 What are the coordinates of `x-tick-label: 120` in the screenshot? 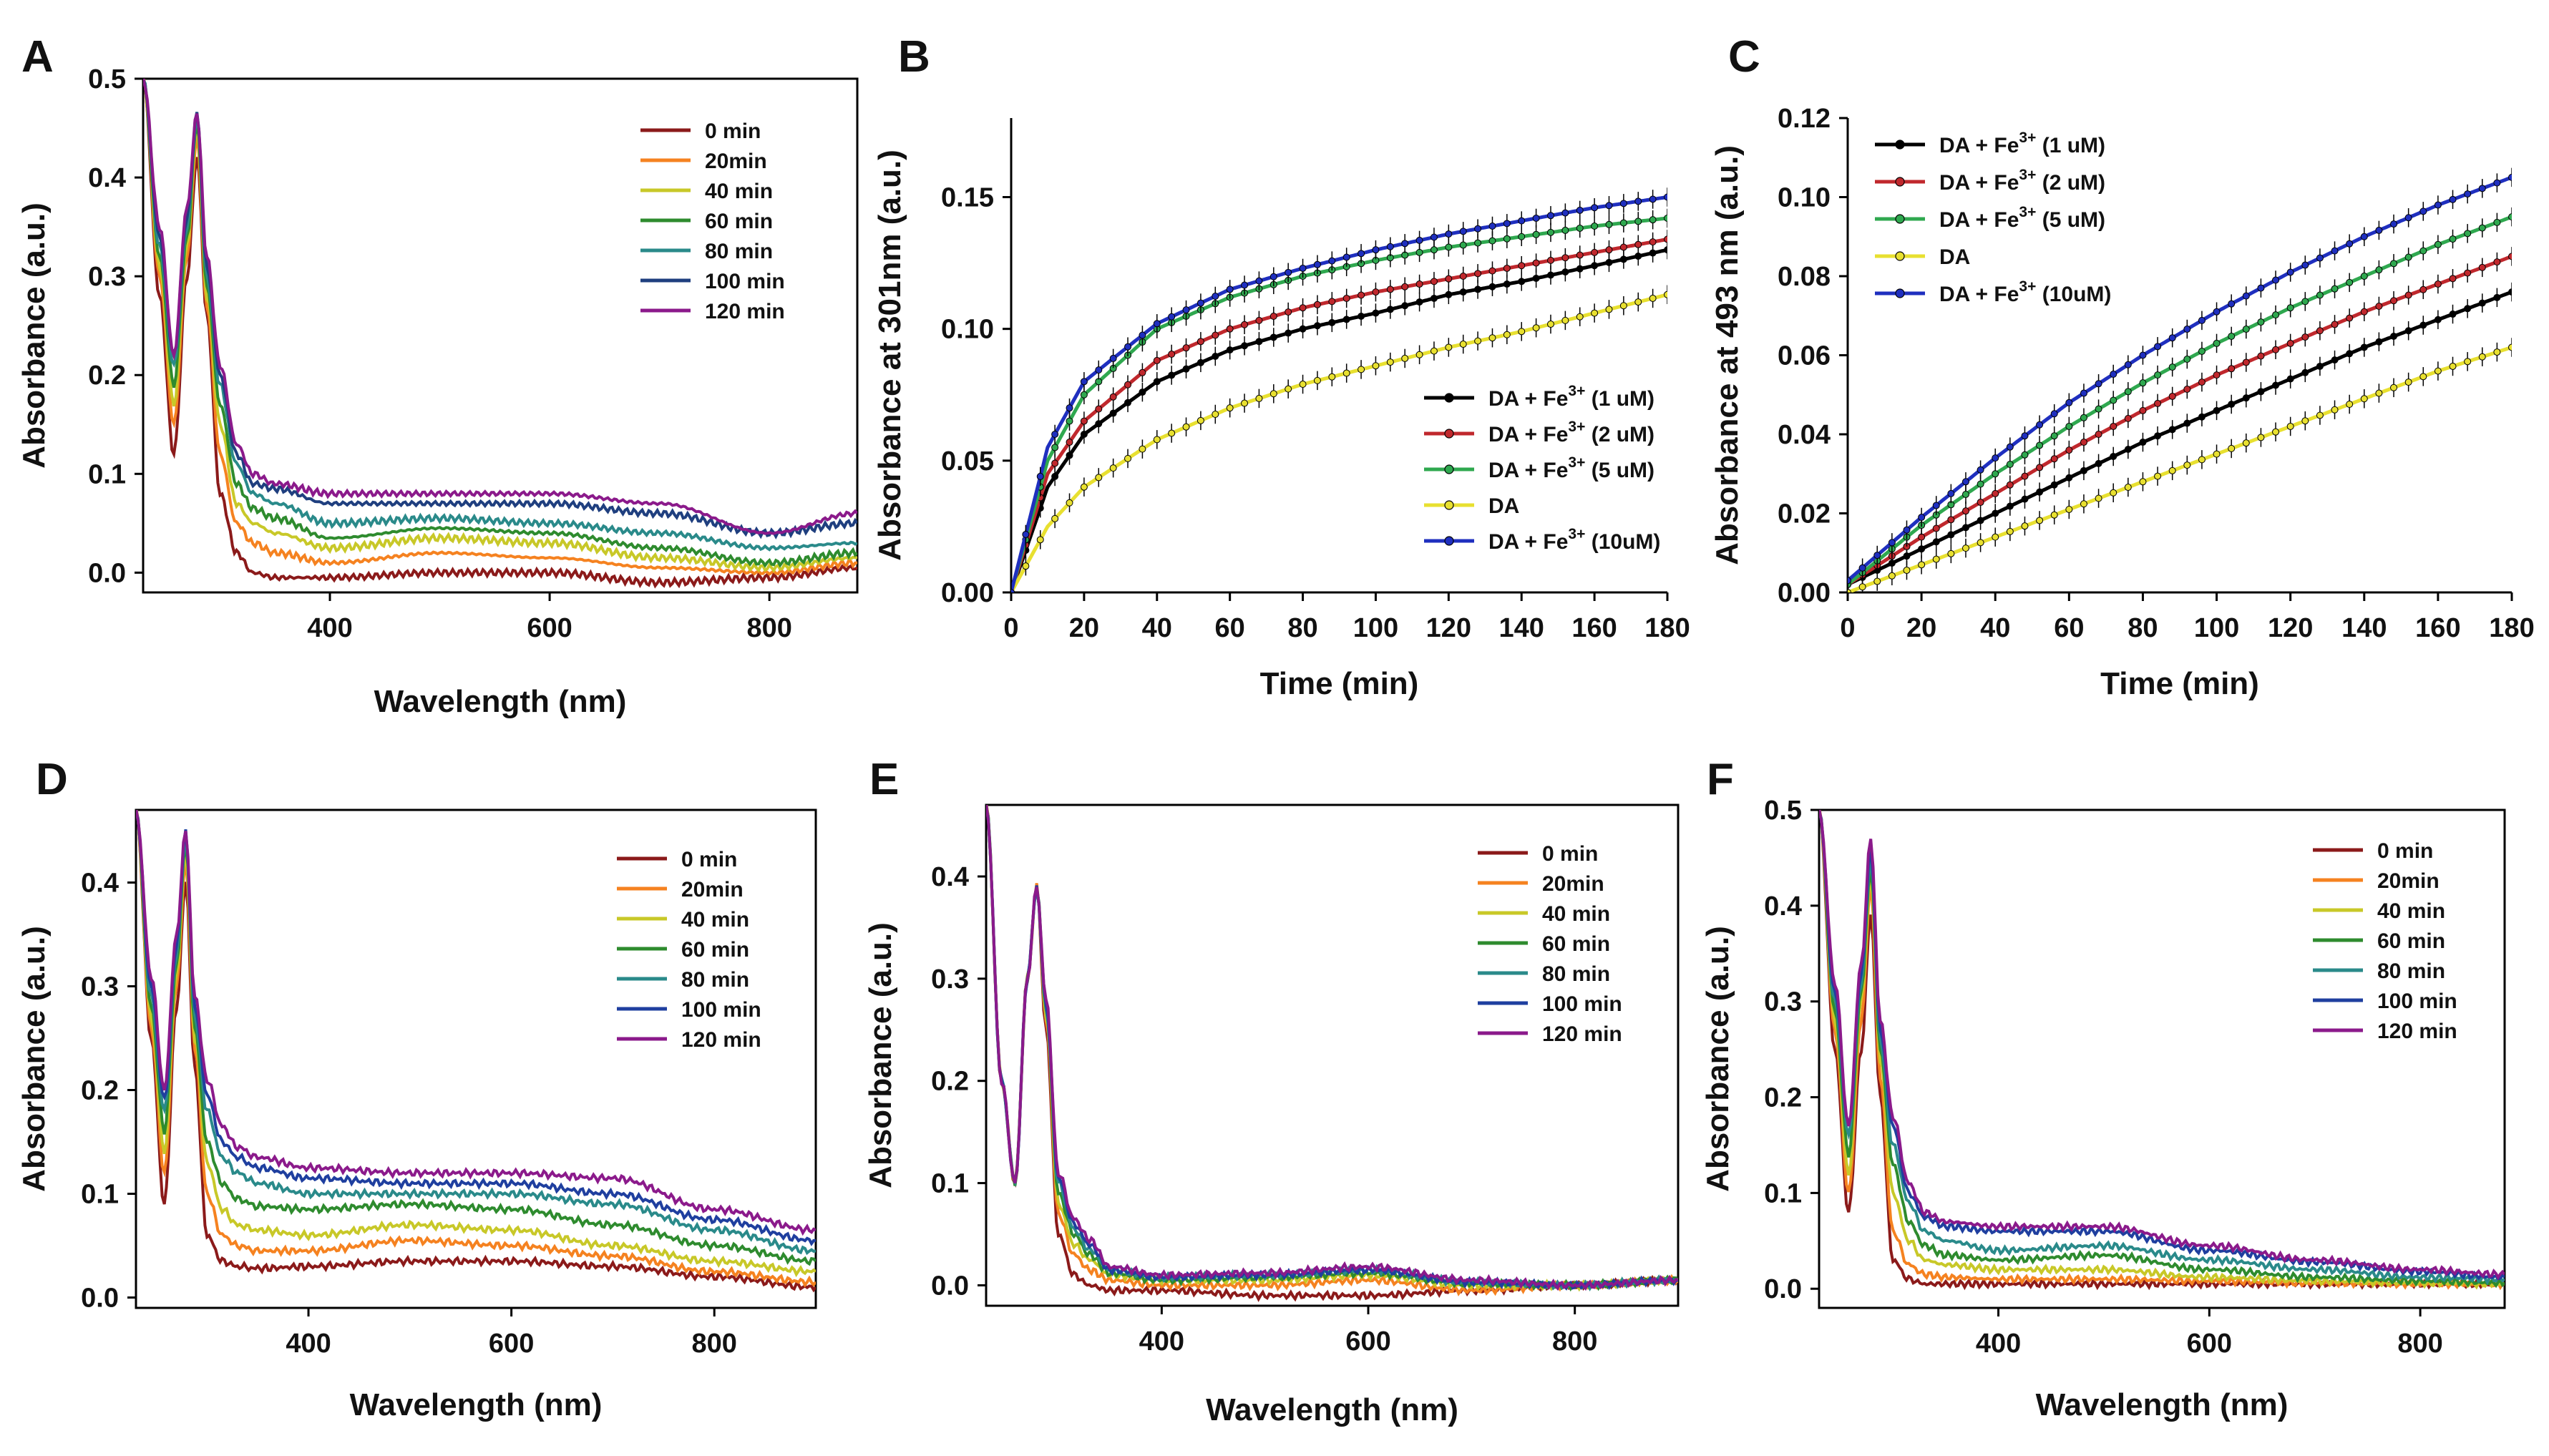 It's located at (2290, 628).